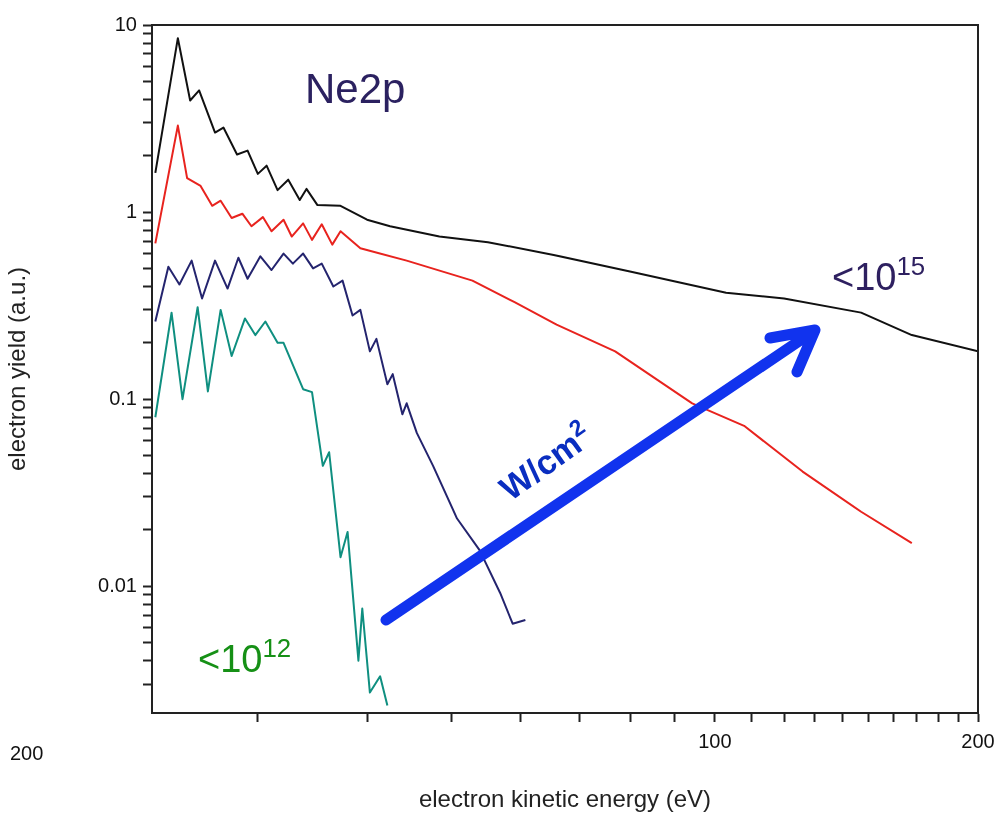 This screenshot has width=1003, height=819. What do you see at coordinates (565, 799) in the screenshot?
I see `x-axis-title: electron kinetic energy (eV)` at bounding box center [565, 799].